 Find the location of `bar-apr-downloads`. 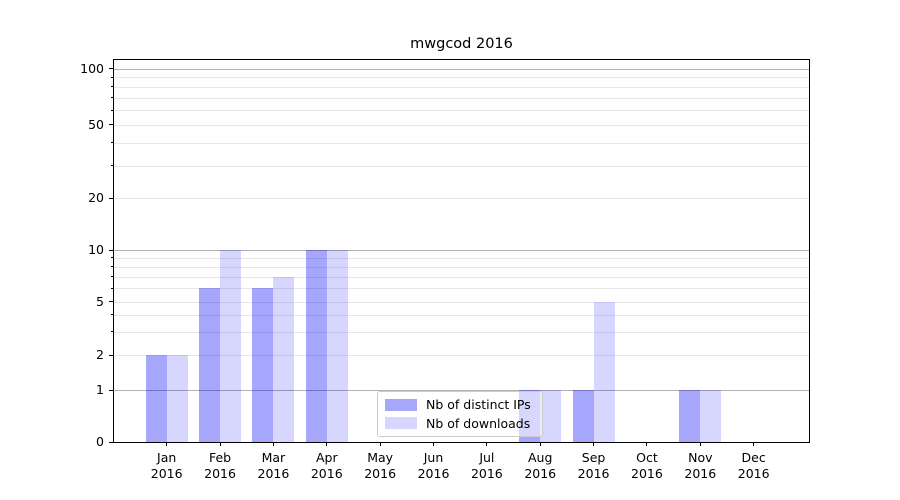

bar-apr-downloads is located at coordinates (337, 346).